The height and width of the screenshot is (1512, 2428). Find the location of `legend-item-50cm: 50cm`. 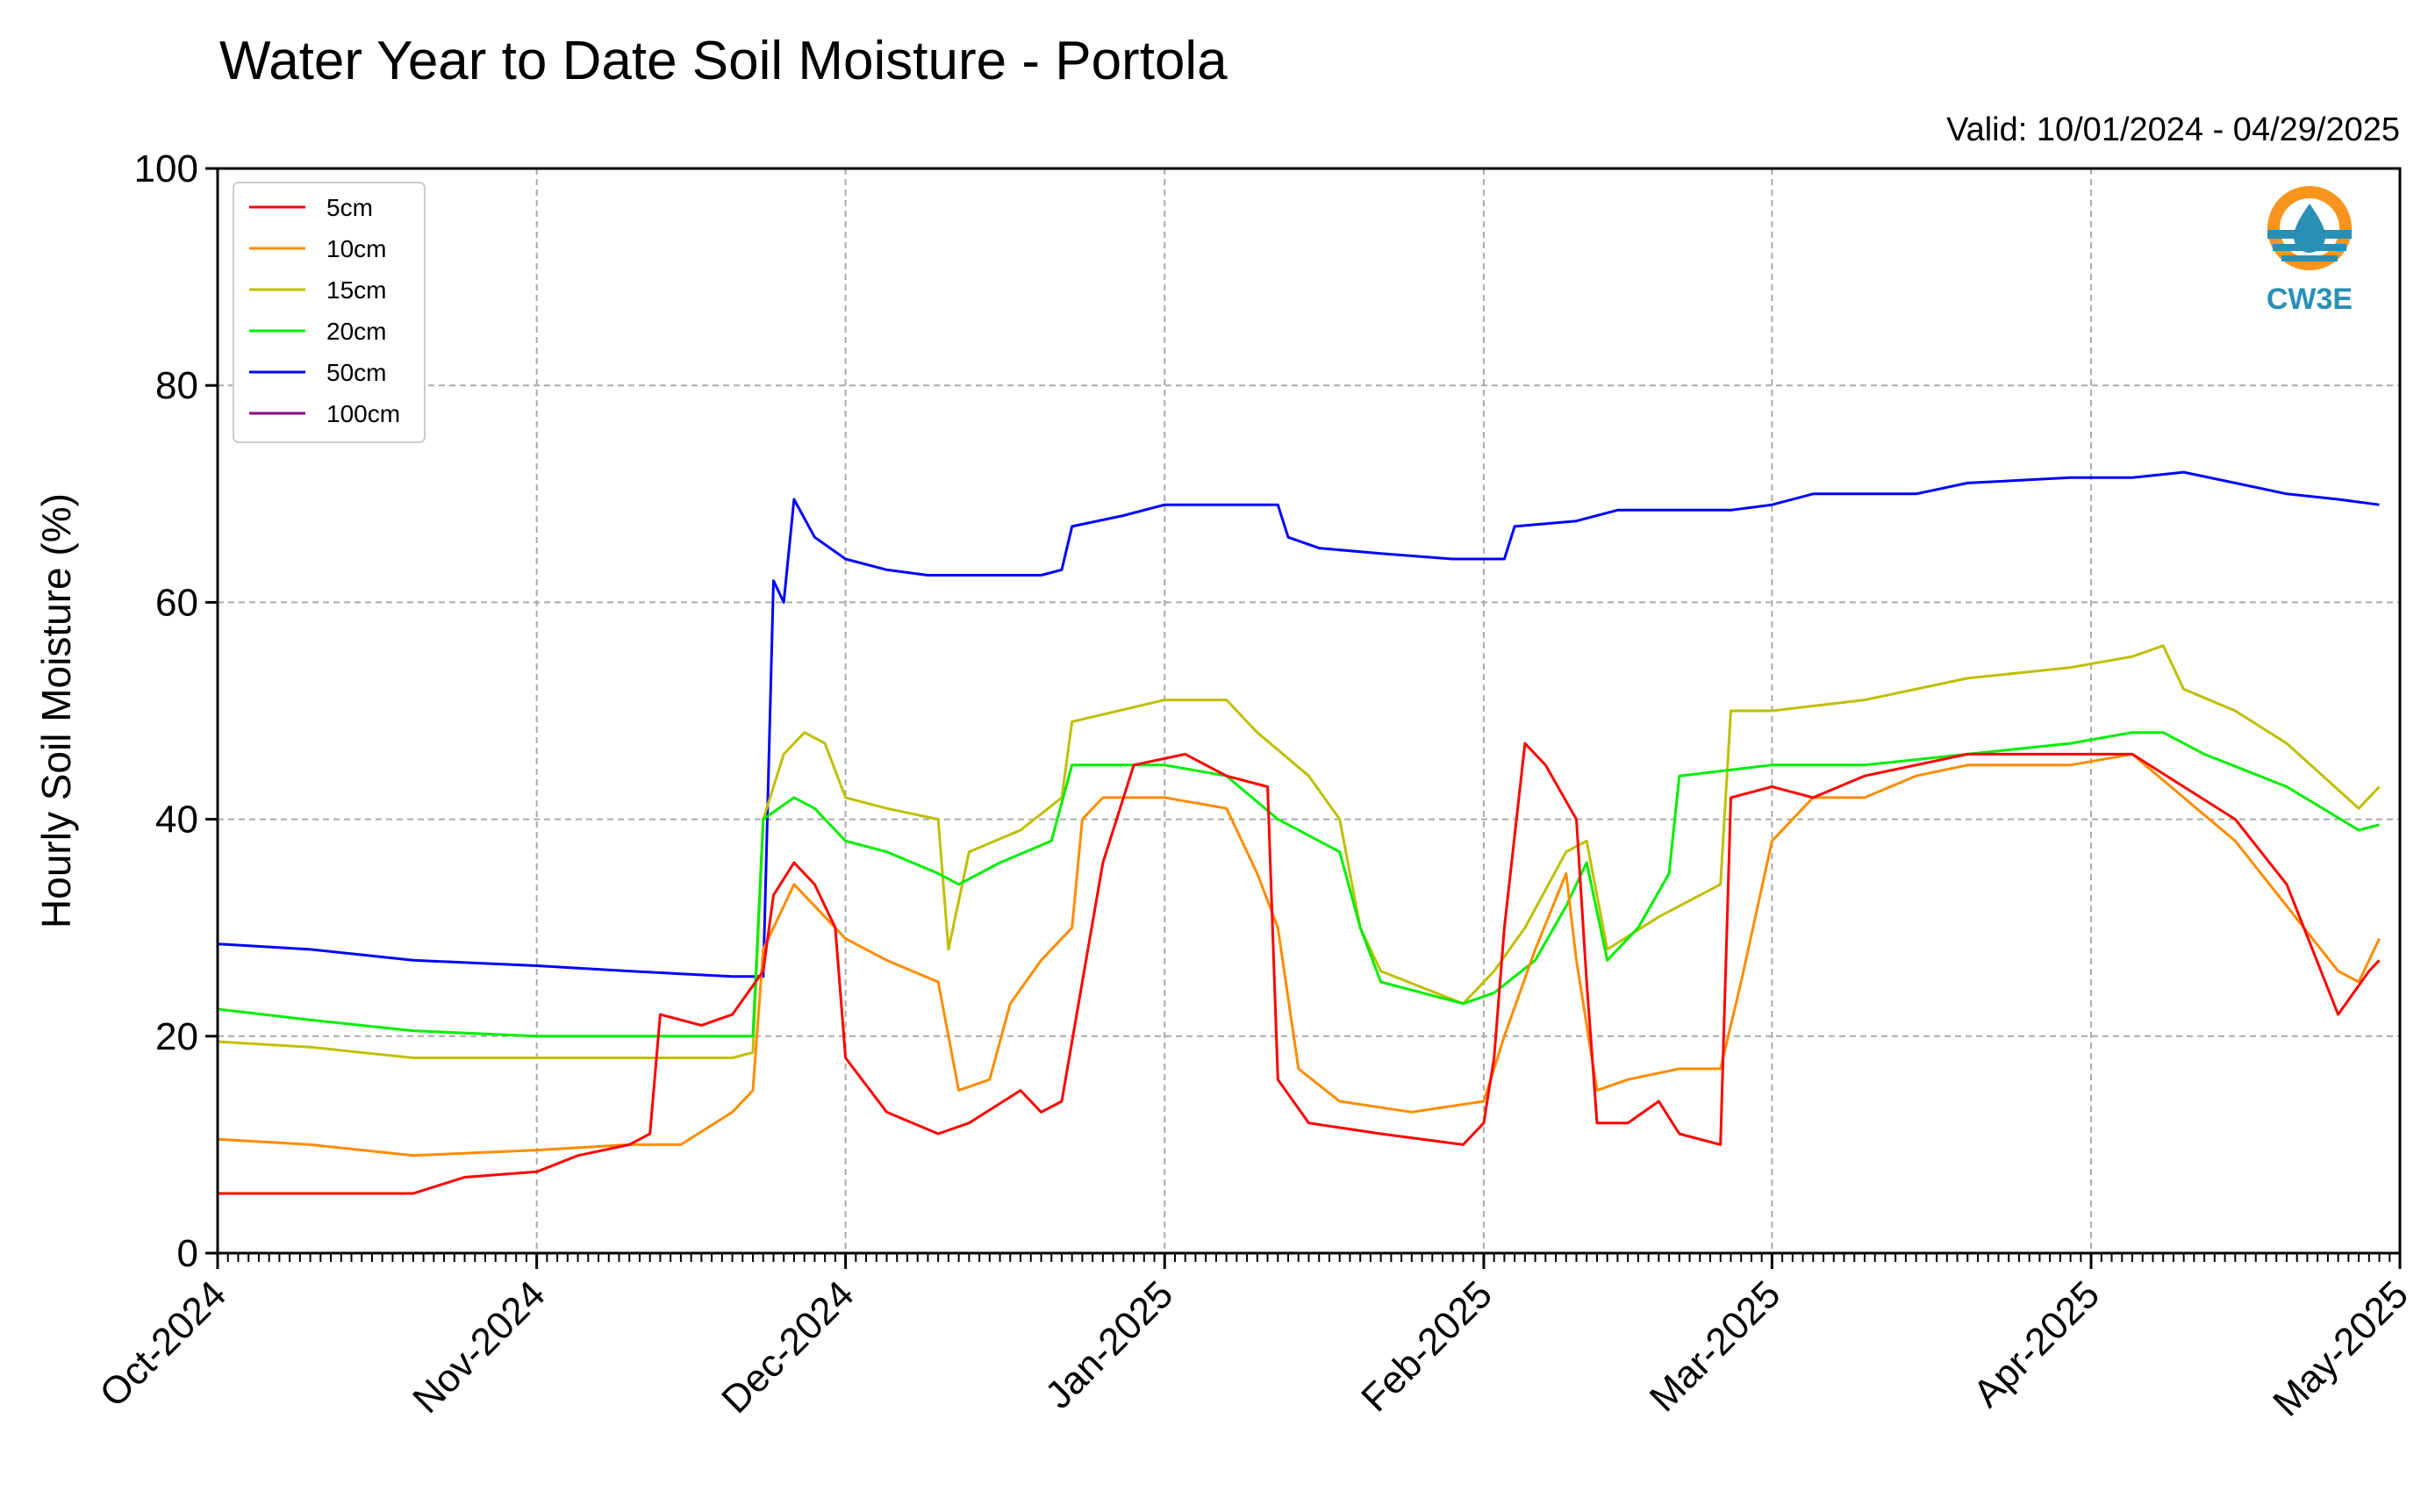

legend-item-50cm: 50cm is located at coordinates (317, 372).